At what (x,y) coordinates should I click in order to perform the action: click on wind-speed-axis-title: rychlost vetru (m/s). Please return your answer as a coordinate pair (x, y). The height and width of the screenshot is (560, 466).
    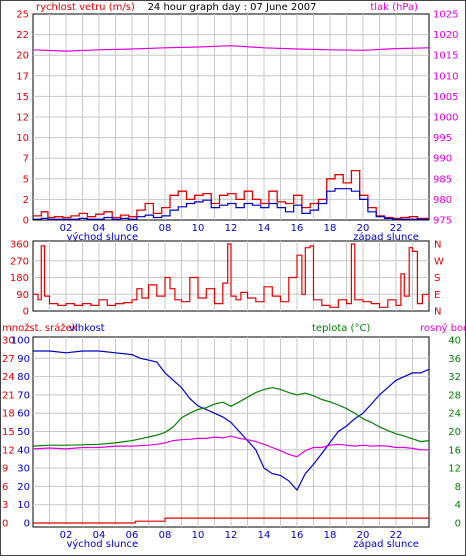
    Looking at the image, I should click on (85, 7).